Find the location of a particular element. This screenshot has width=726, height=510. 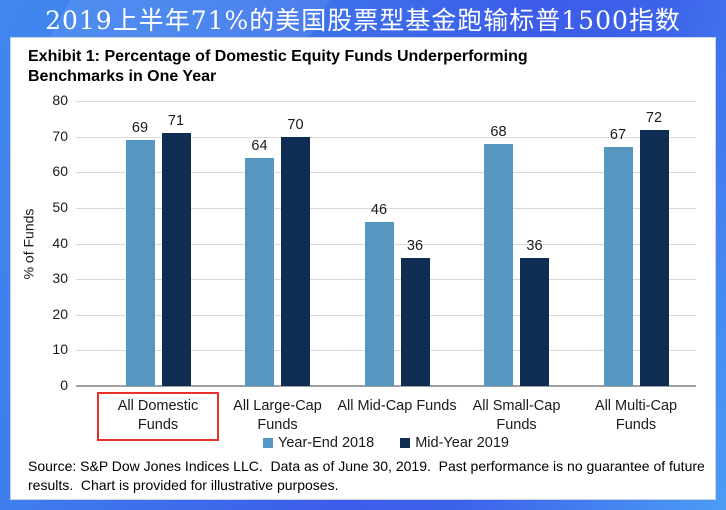

bar-wrap: 72 is located at coordinates (654, 248).